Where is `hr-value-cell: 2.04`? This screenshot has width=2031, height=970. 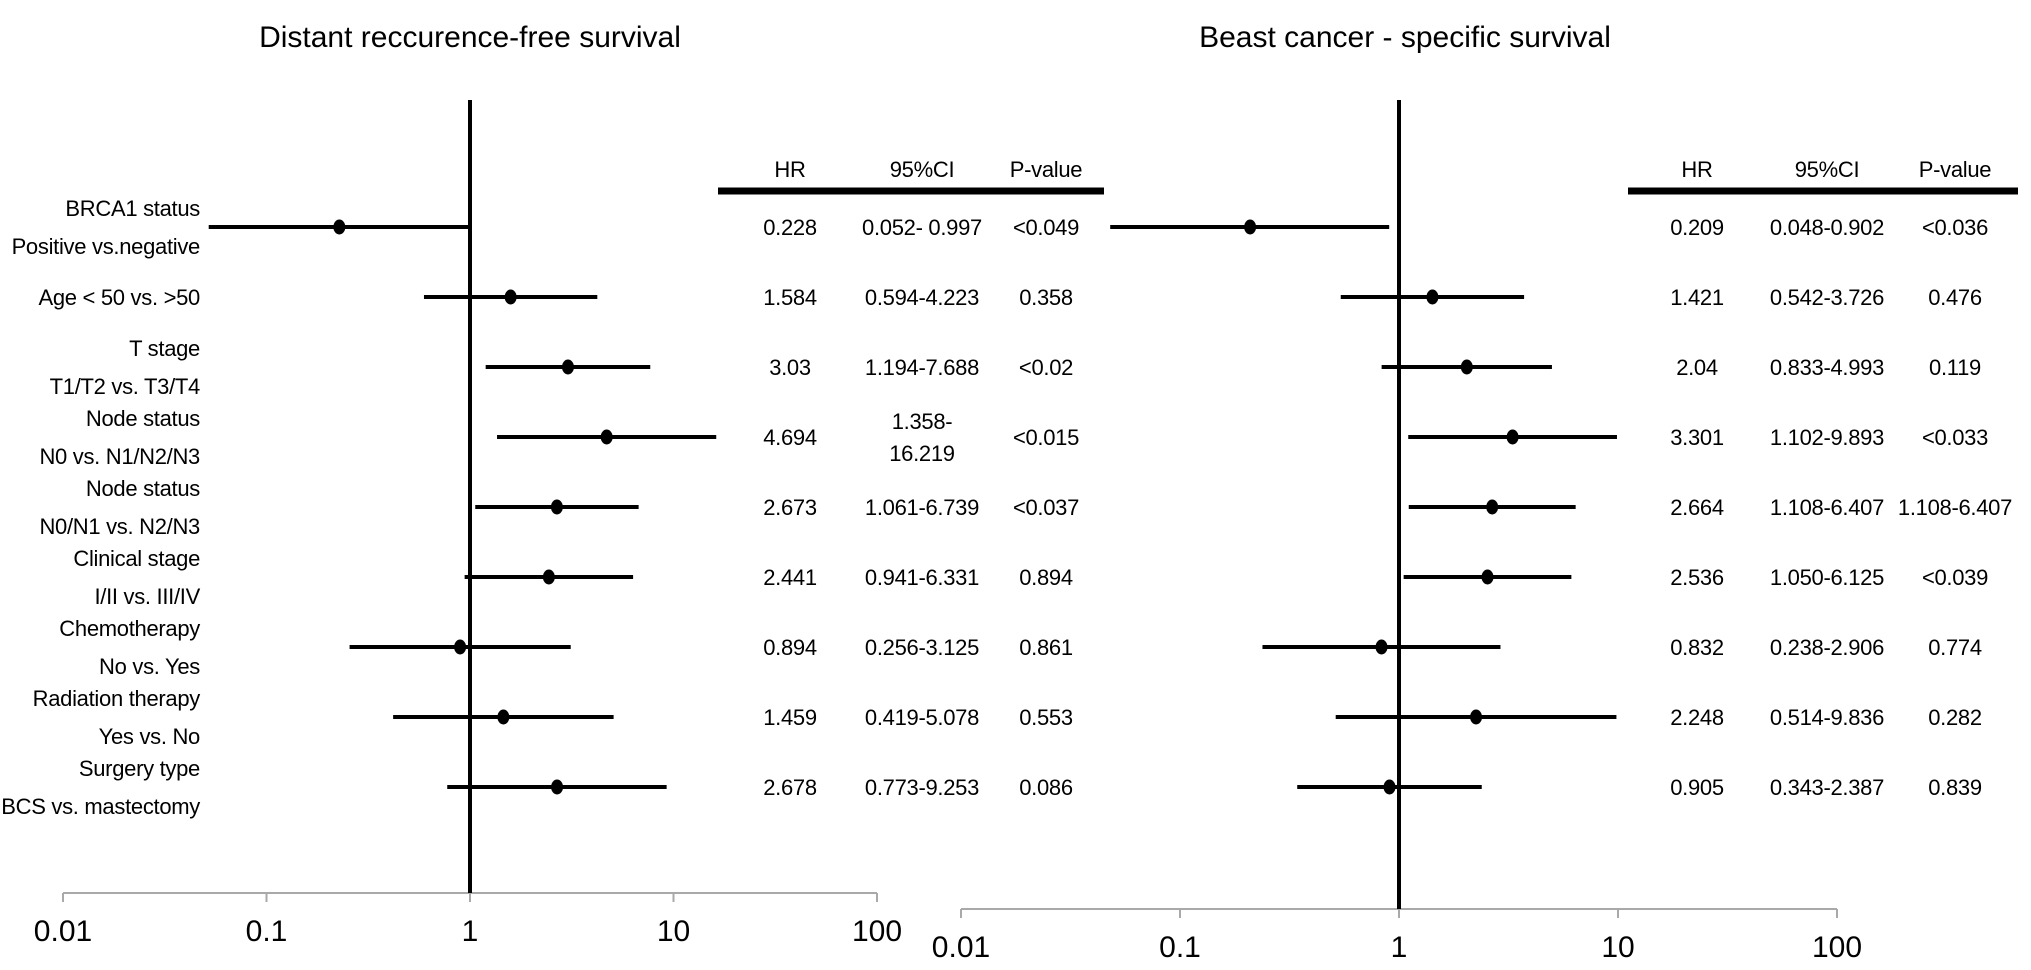 hr-value-cell: 2.04 is located at coordinates (1697, 367).